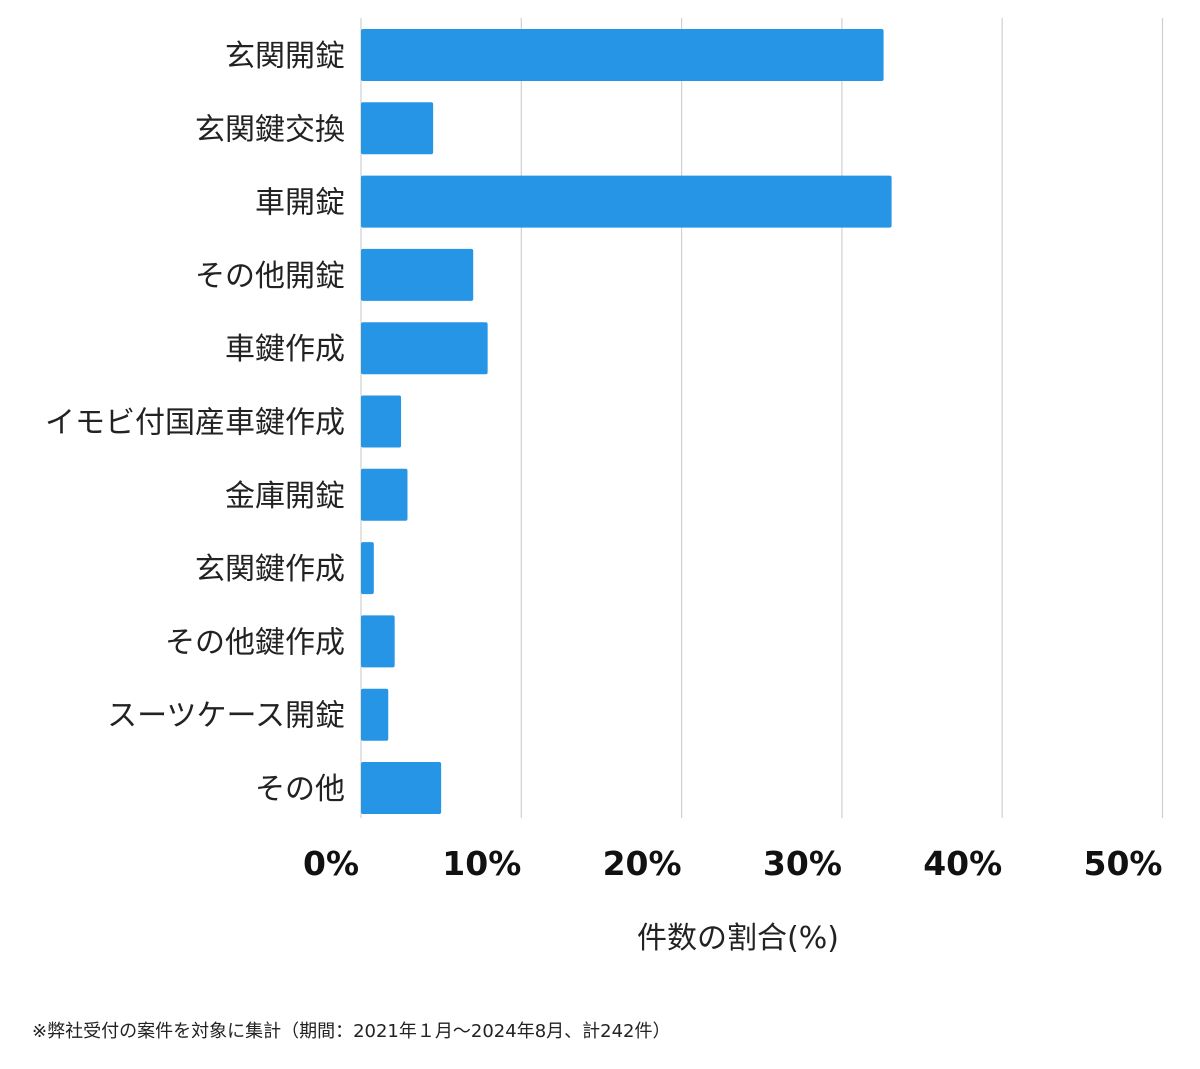  I want to click on x-tick-label: 40%, so click(962, 863).